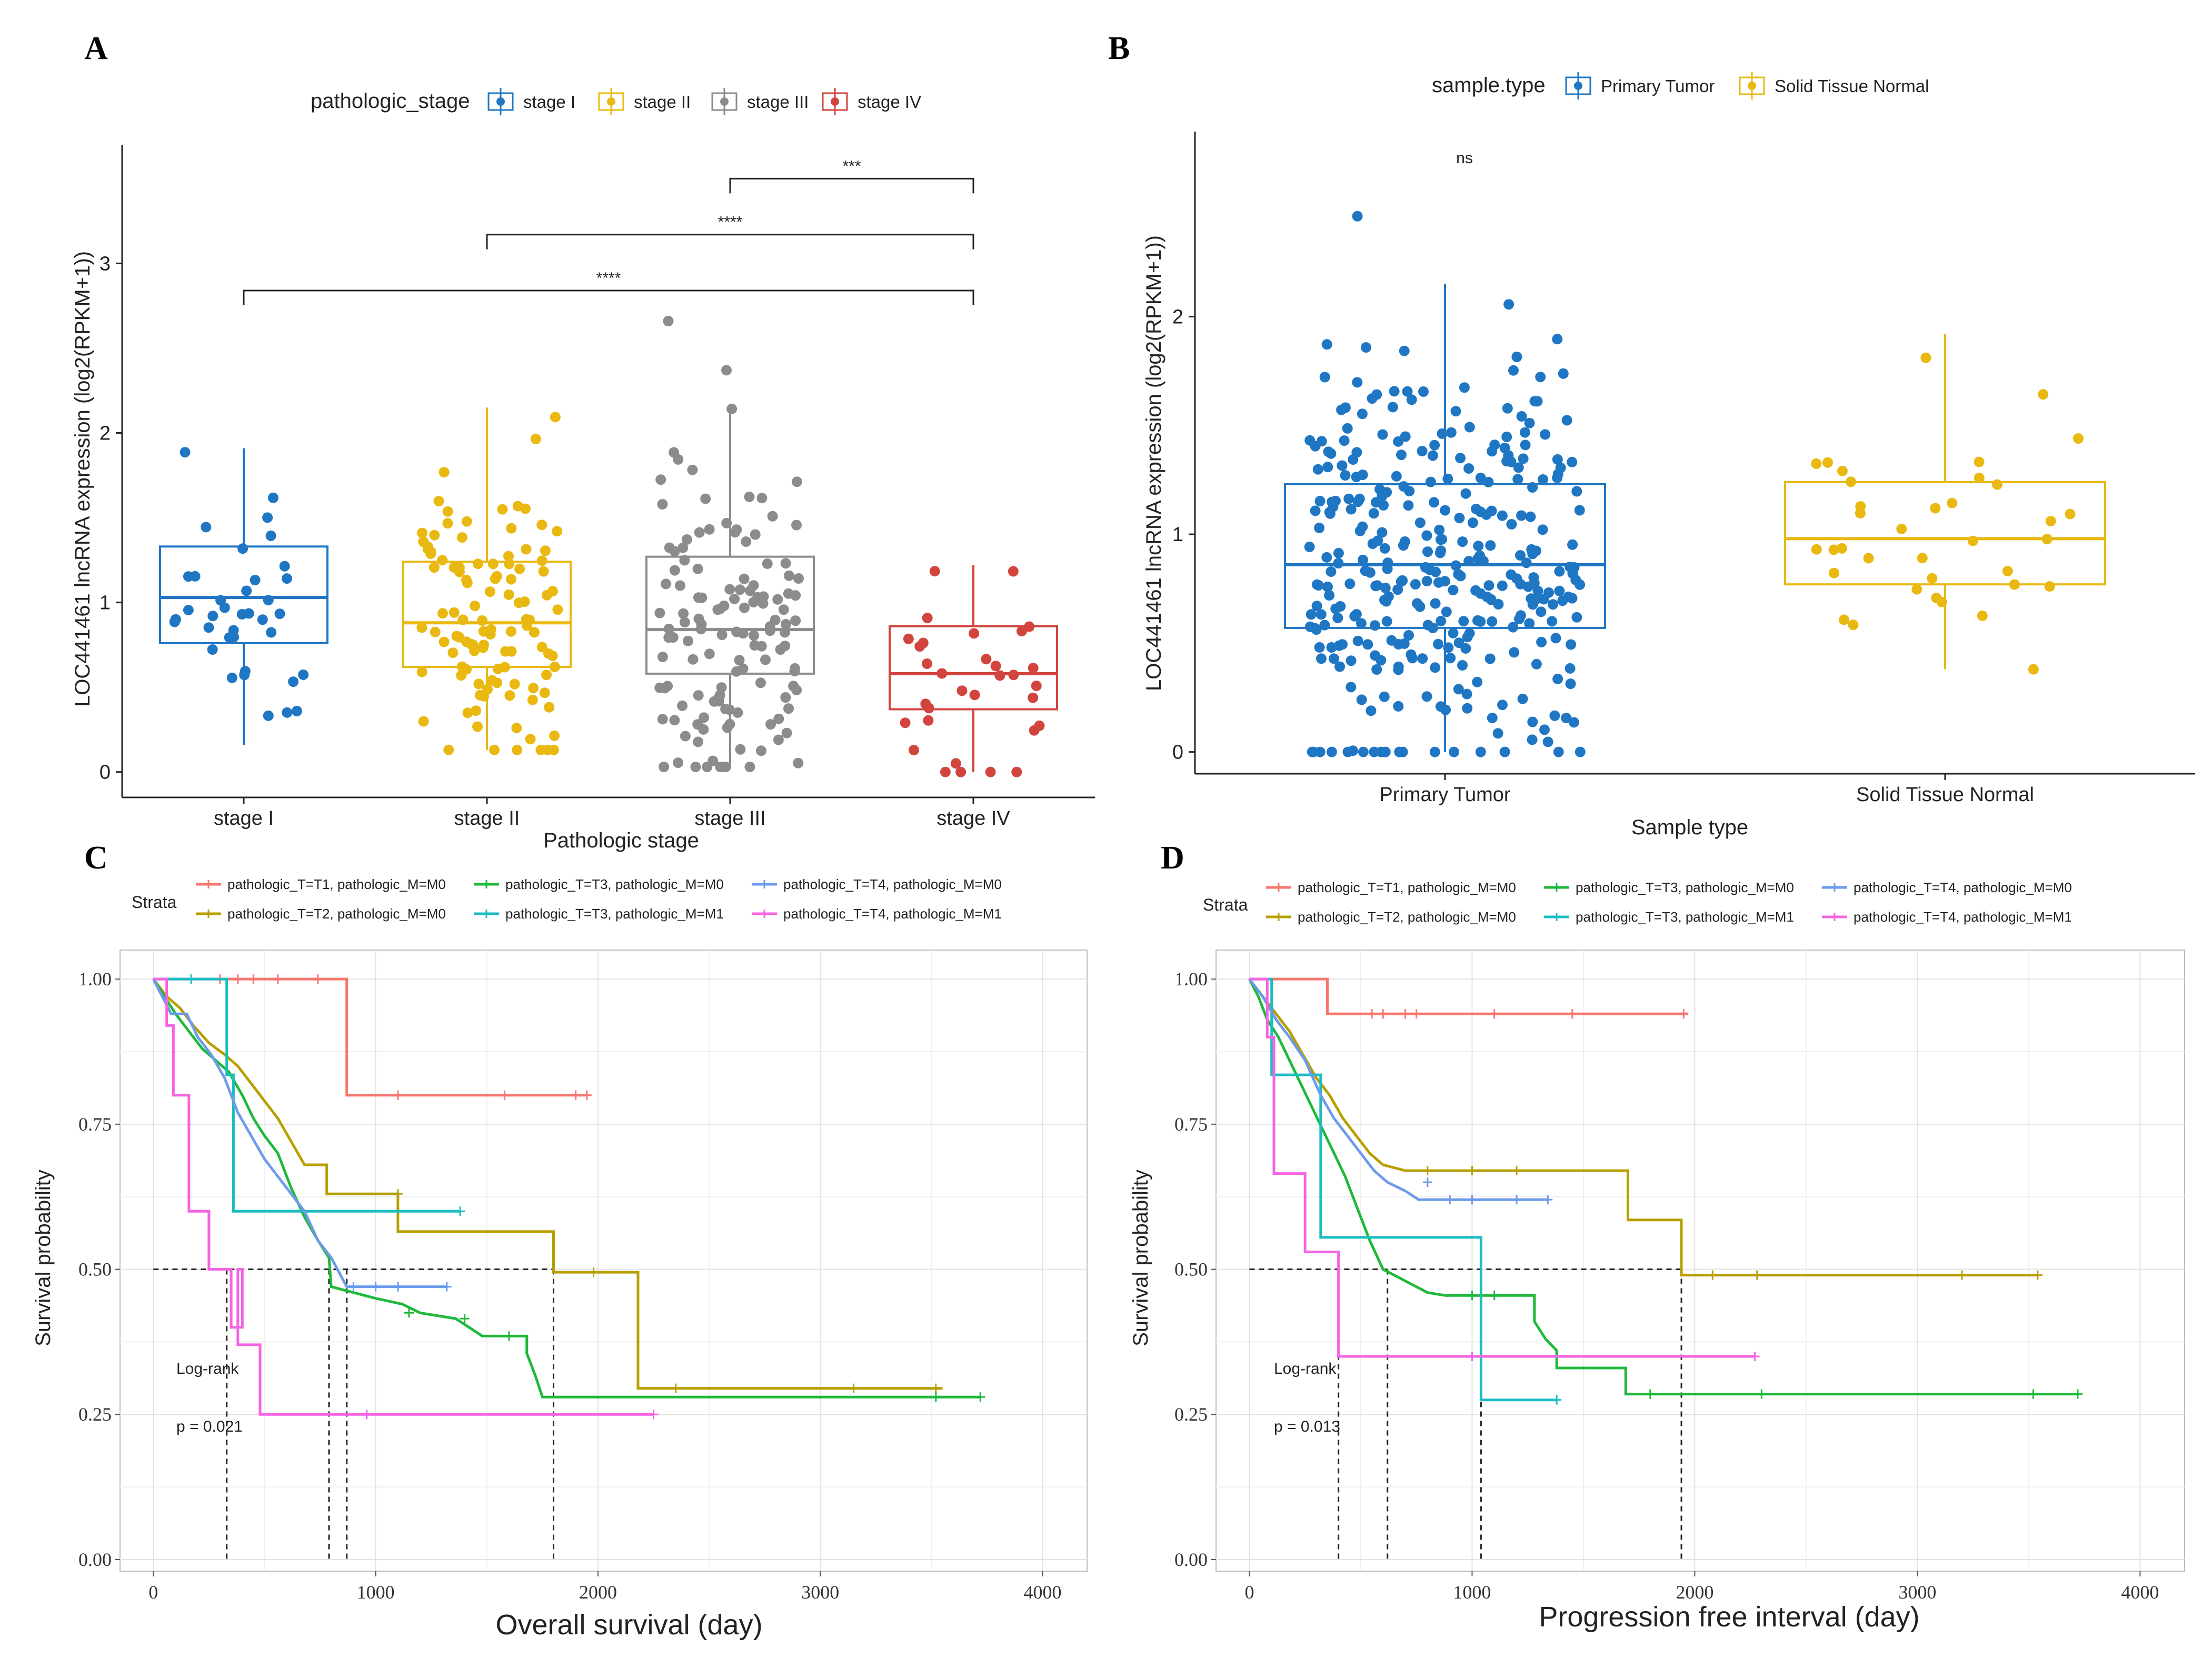 The width and height of the screenshot is (2212, 1668). Describe the element at coordinates (299, 1133) in the screenshot. I see `survival-curve-t4m0` at that location.